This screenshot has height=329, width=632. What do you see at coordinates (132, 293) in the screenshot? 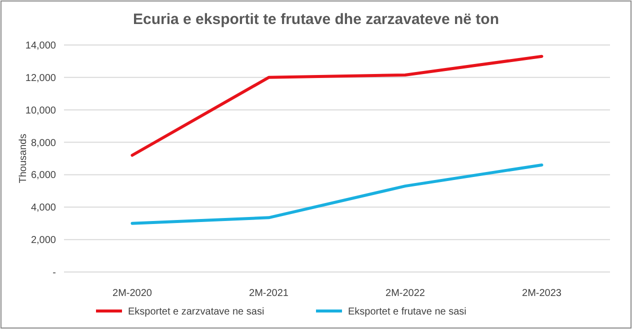
I see `x-tick-label: 2M-2020` at bounding box center [132, 293].